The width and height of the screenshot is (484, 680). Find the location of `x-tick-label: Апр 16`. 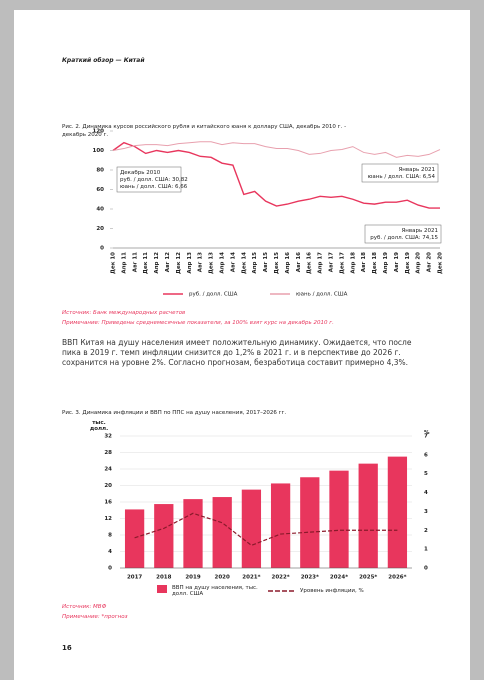

x-tick-label: Апр 16 is located at coordinates (288, 263).